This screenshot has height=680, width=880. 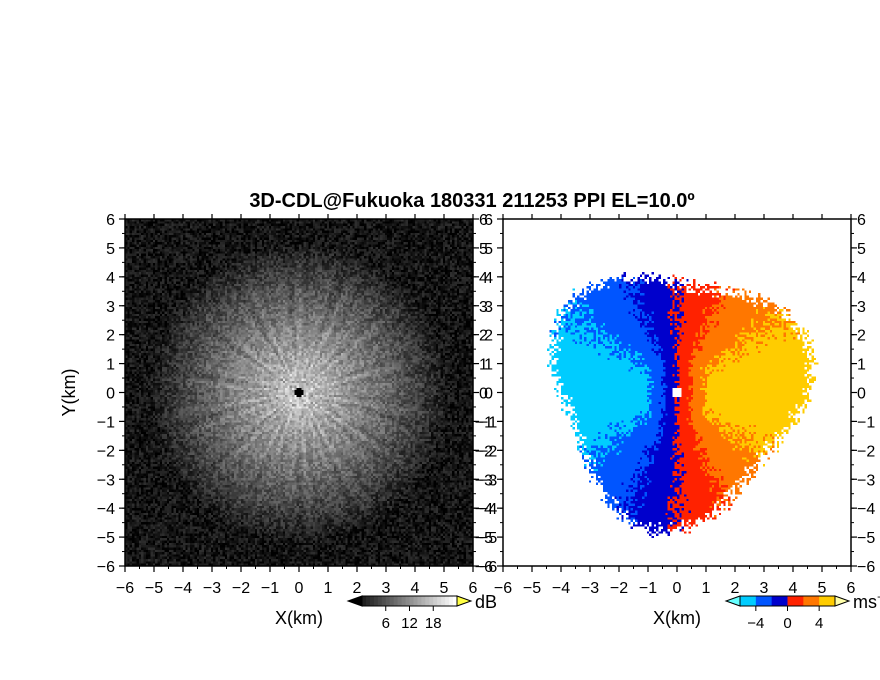 I want to click on x-tick-label: −5, so click(x=154, y=588).